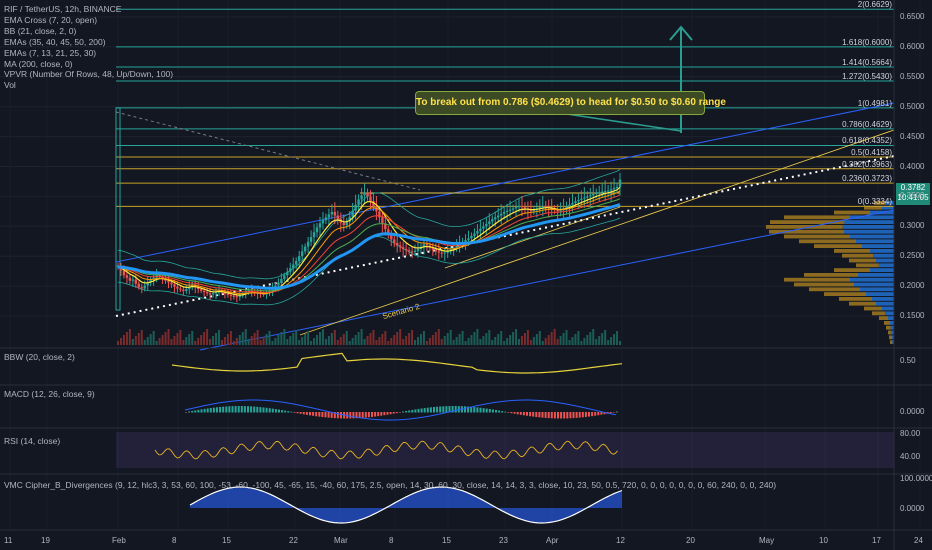 The width and height of the screenshot is (932, 550). I want to click on legend-item: EMAs (7, 13, 21, 25, 30), so click(50, 52).